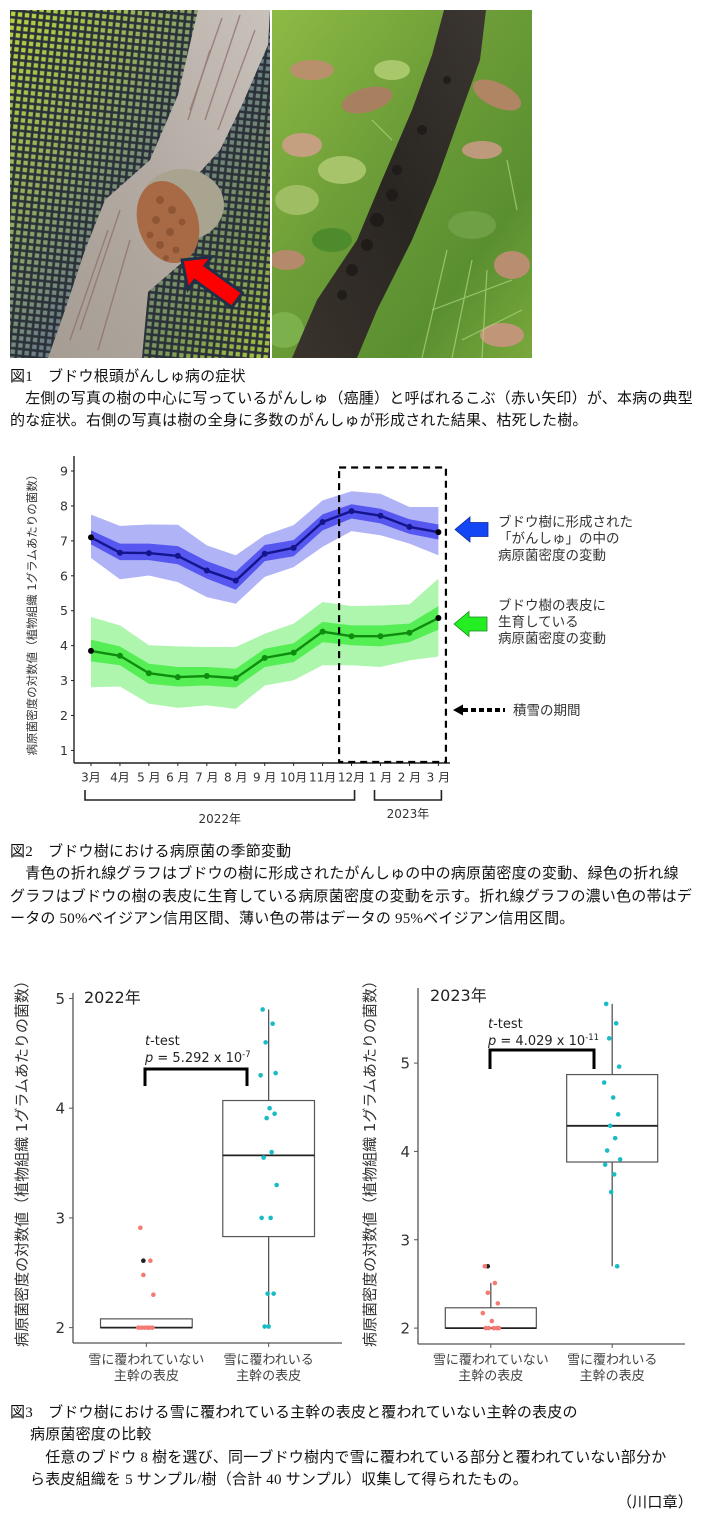  Describe the element at coordinates (64, 505) in the screenshot. I see `y-tick-label: 8` at that location.